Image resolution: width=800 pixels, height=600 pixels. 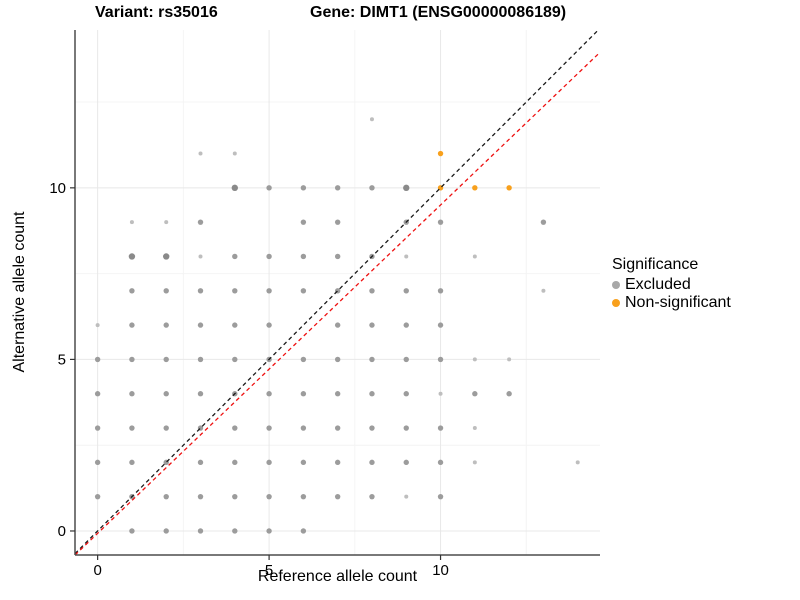 I want to click on y-tick-label: 10, so click(x=57, y=188).